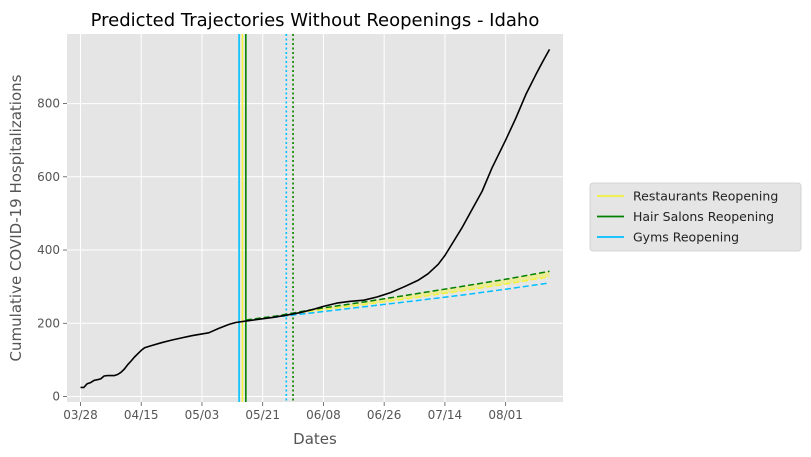 This screenshot has width=811, height=457. Describe the element at coordinates (705, 196) in the screenshot. I see `legend-label: Restaurants Reopening` at that location.